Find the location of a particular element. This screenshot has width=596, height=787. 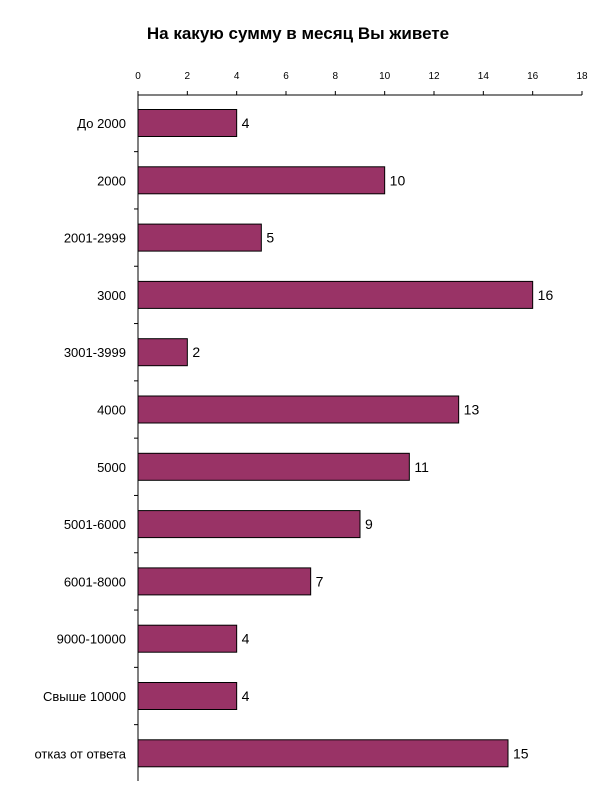

data-label: 7 is located at coordinates (320, 581).